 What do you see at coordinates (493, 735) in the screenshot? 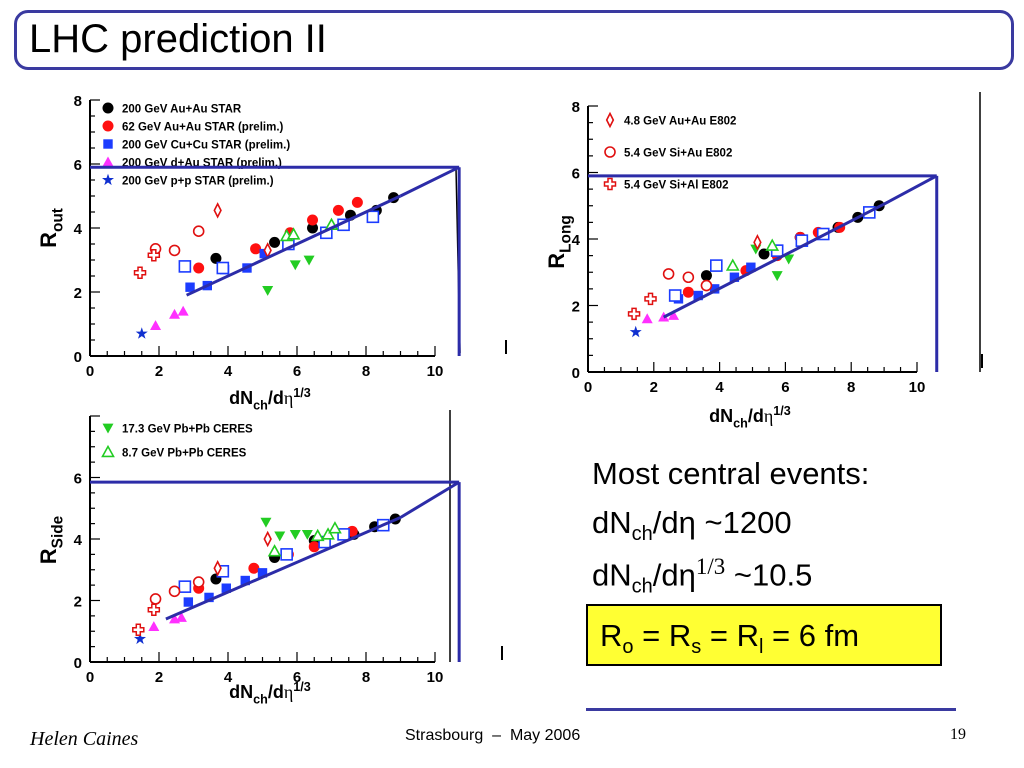
I see `footer-event: Strasbourg – May 2006` at bounding box center [493, 735].